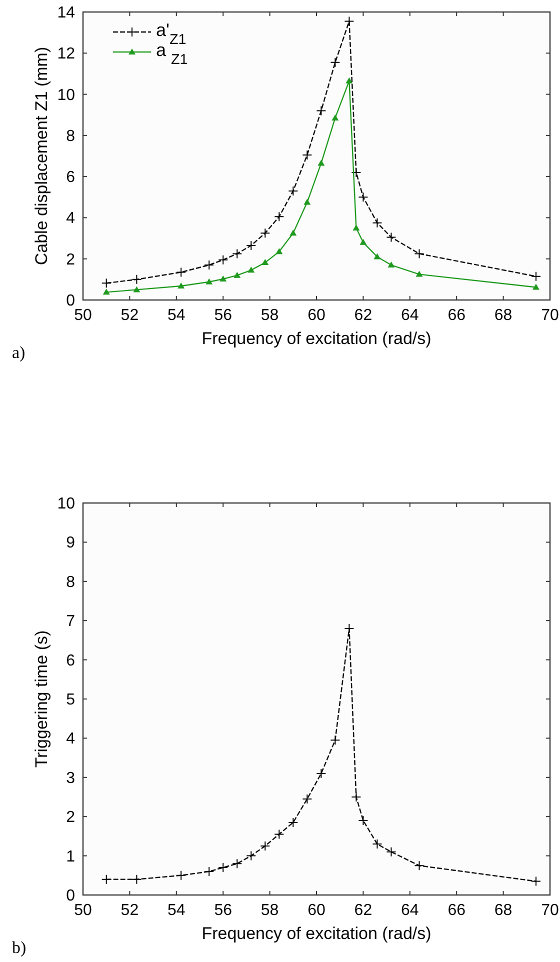 The image size is (560, 962). Describe the element at coordinates (41, 699) in the screenshot. I see `y-axis-title: Triggering time (s)` at that location.